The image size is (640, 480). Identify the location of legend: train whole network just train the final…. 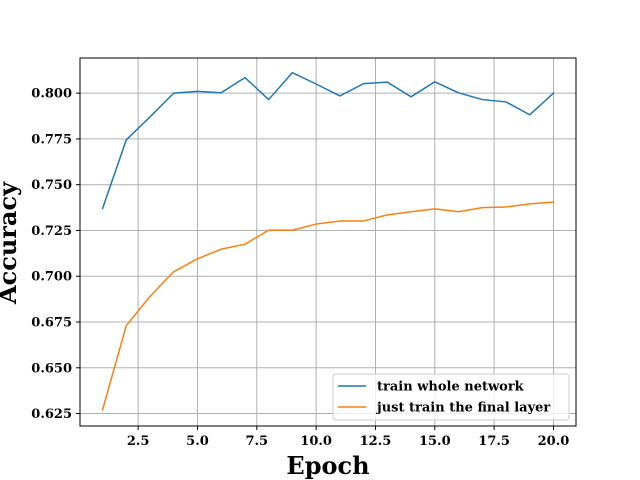
(451, 397).